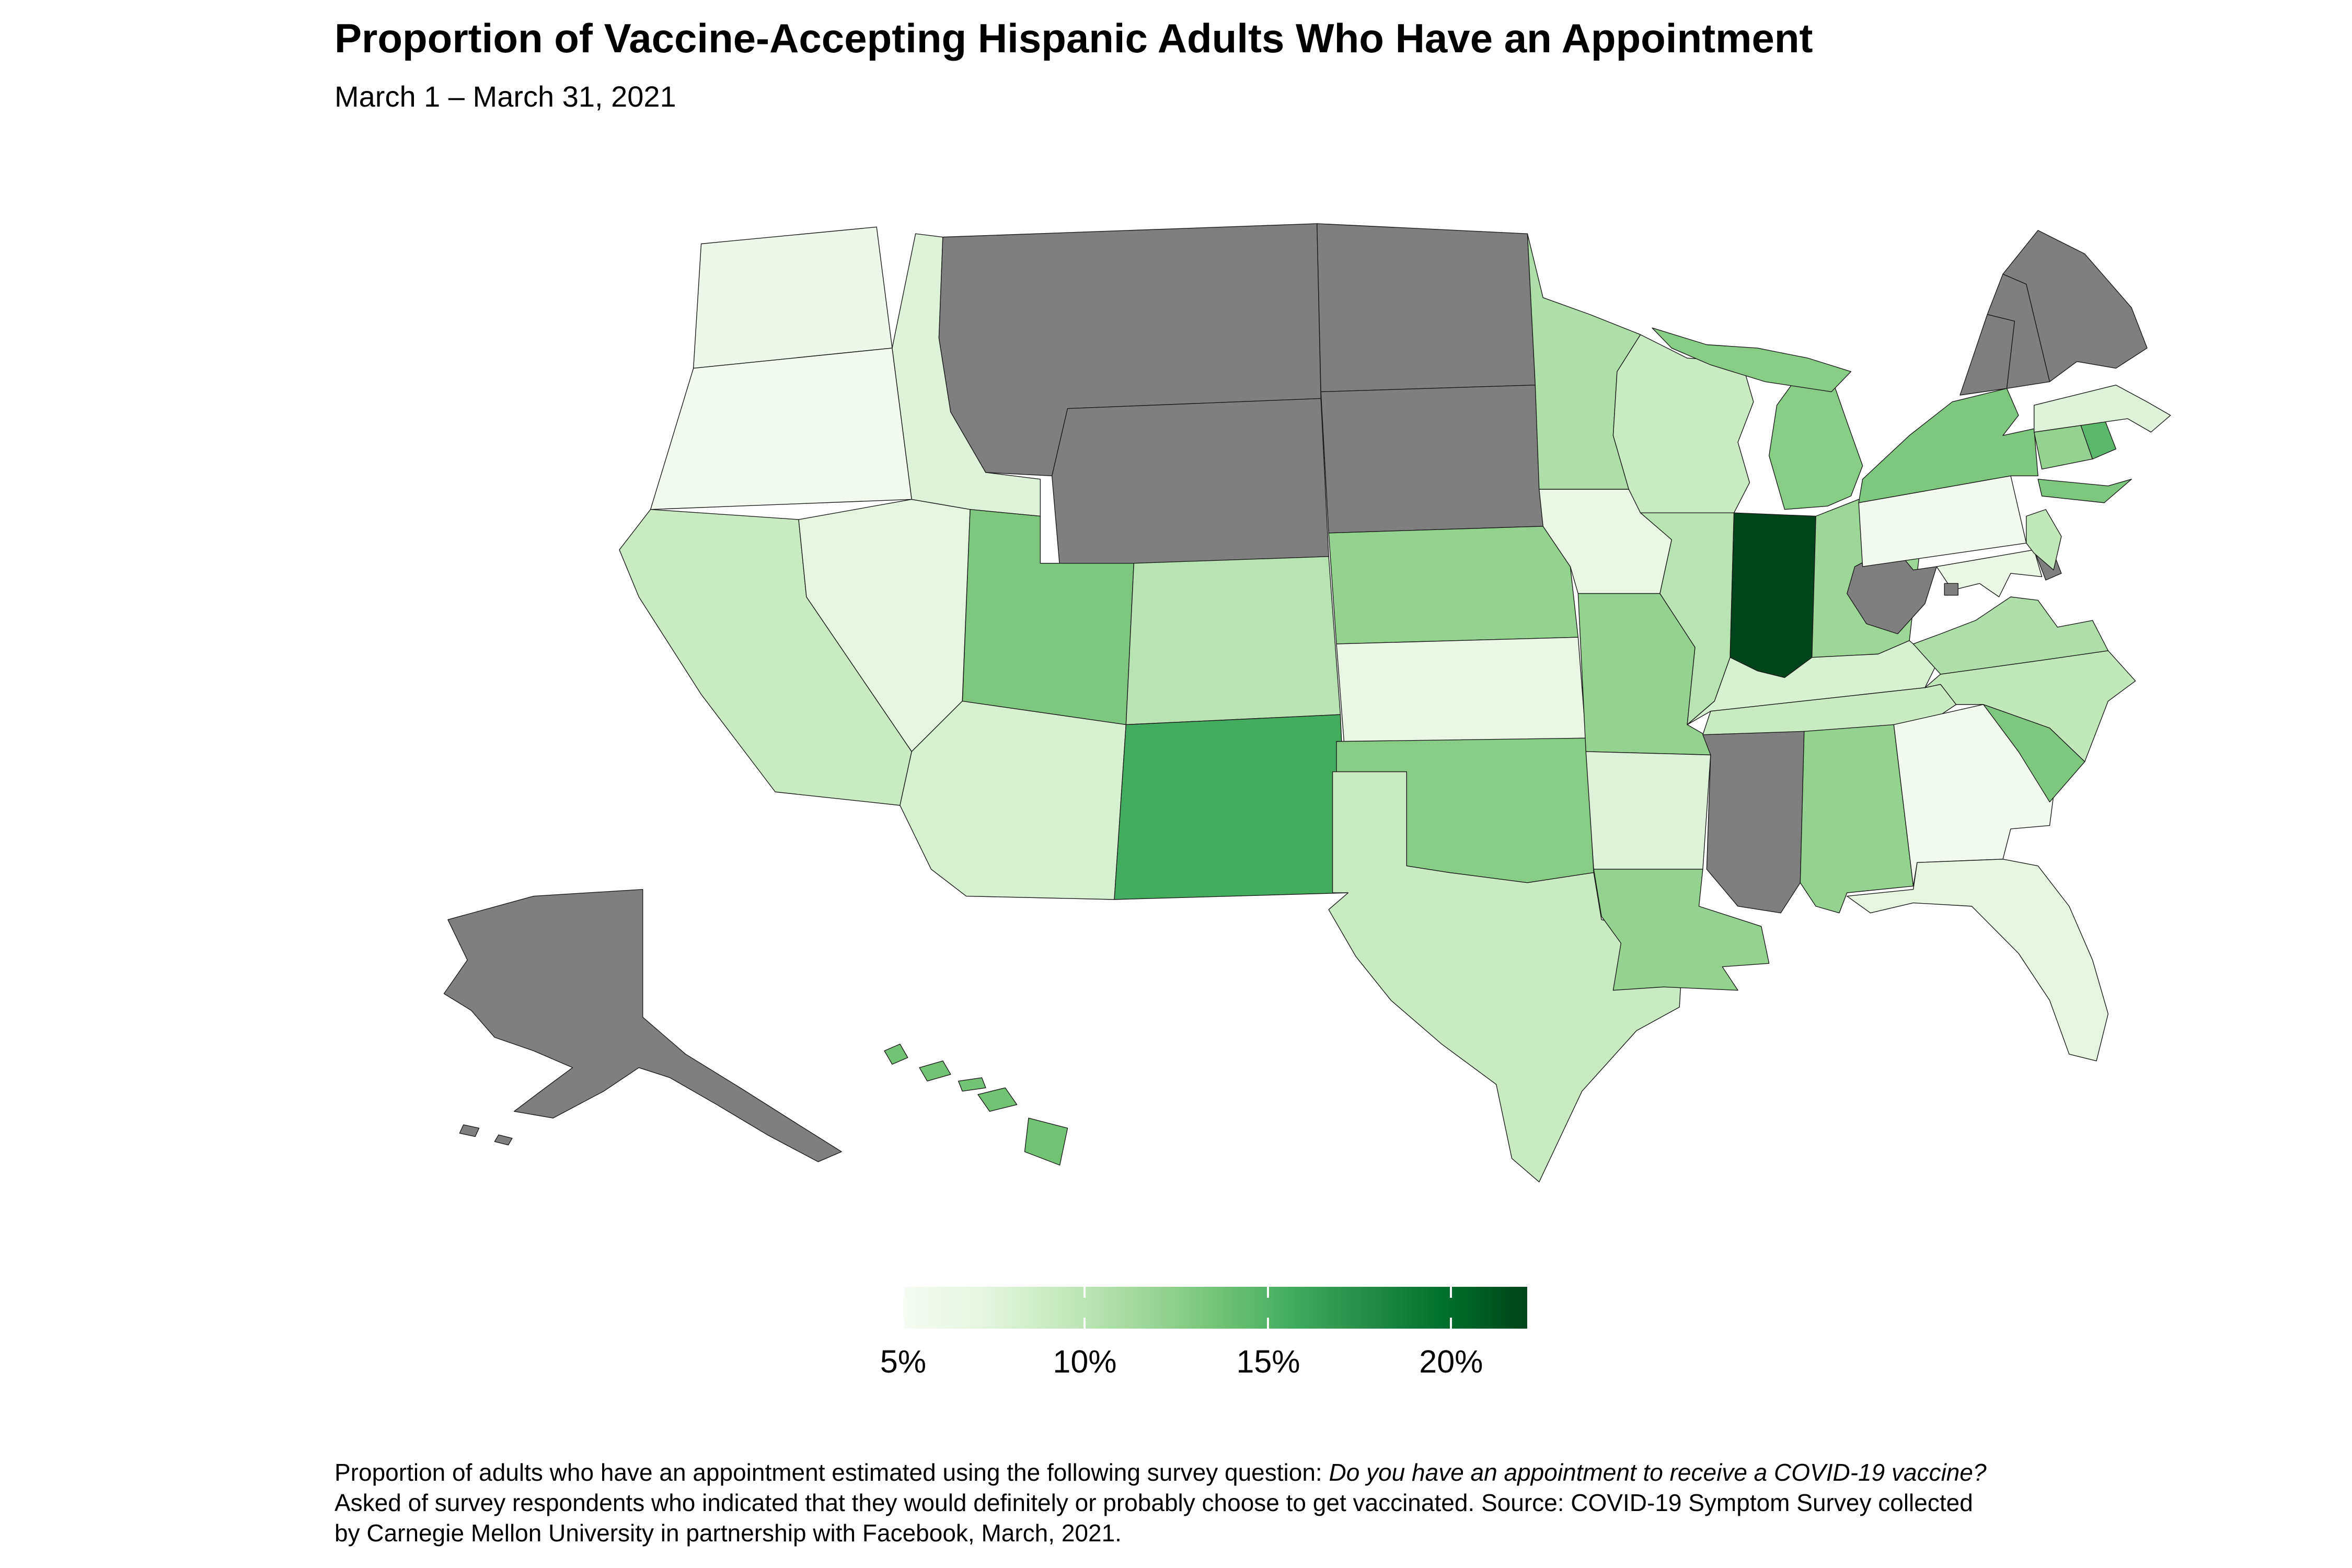 This screenshot has height=1568, width=2352. I want to click on state-wyoming, so click(1190, 482).